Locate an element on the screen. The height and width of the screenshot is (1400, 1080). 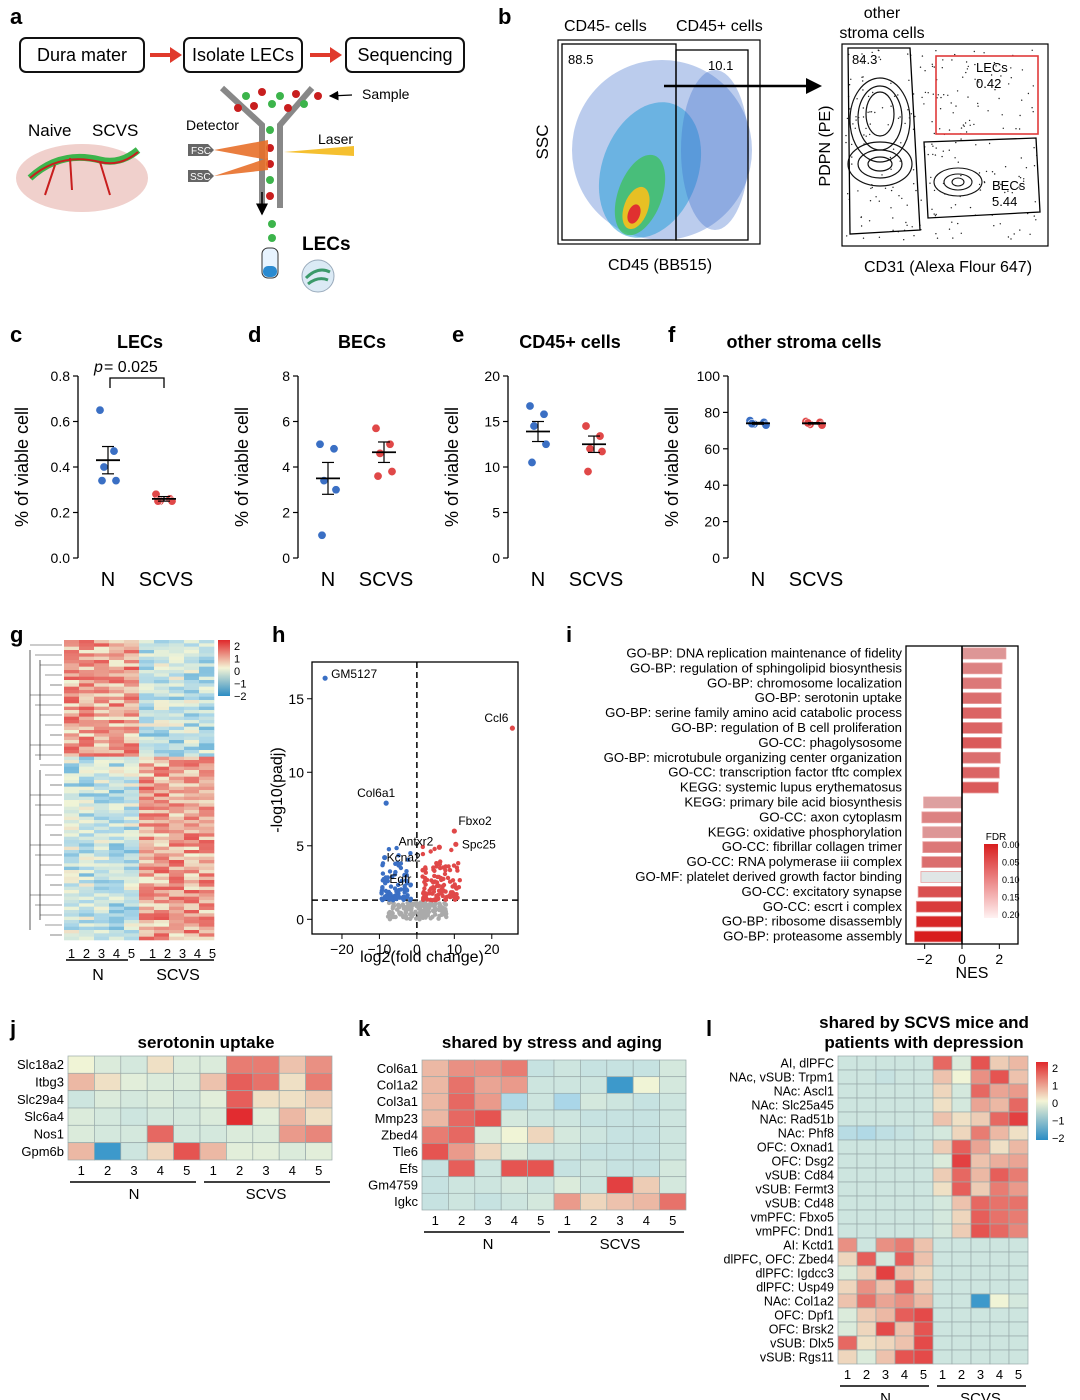
colorbar-tick: −1 is located at coordinates (1058, 1122).